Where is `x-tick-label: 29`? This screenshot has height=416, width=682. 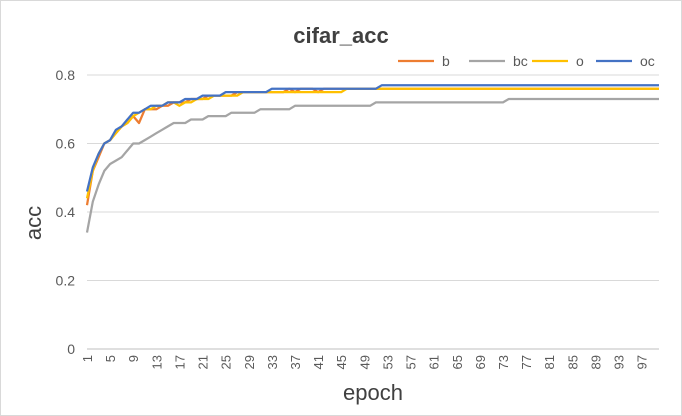
x-tick-label: 29 is located at coordinates (249, 362).